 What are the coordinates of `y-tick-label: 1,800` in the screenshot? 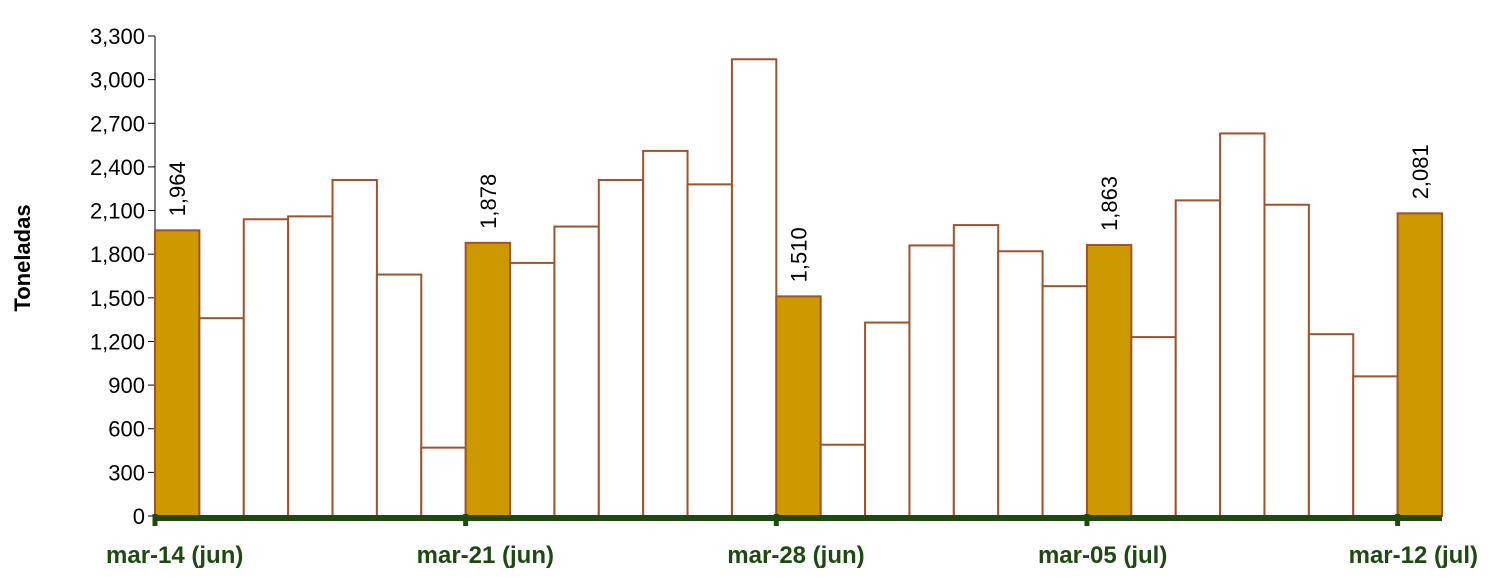 It's located at (117, 254).